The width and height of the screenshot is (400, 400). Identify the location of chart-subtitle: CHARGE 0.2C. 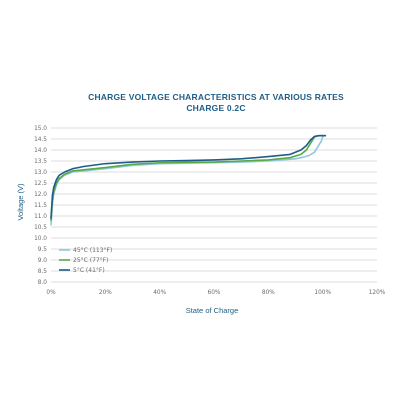
(215, 108).